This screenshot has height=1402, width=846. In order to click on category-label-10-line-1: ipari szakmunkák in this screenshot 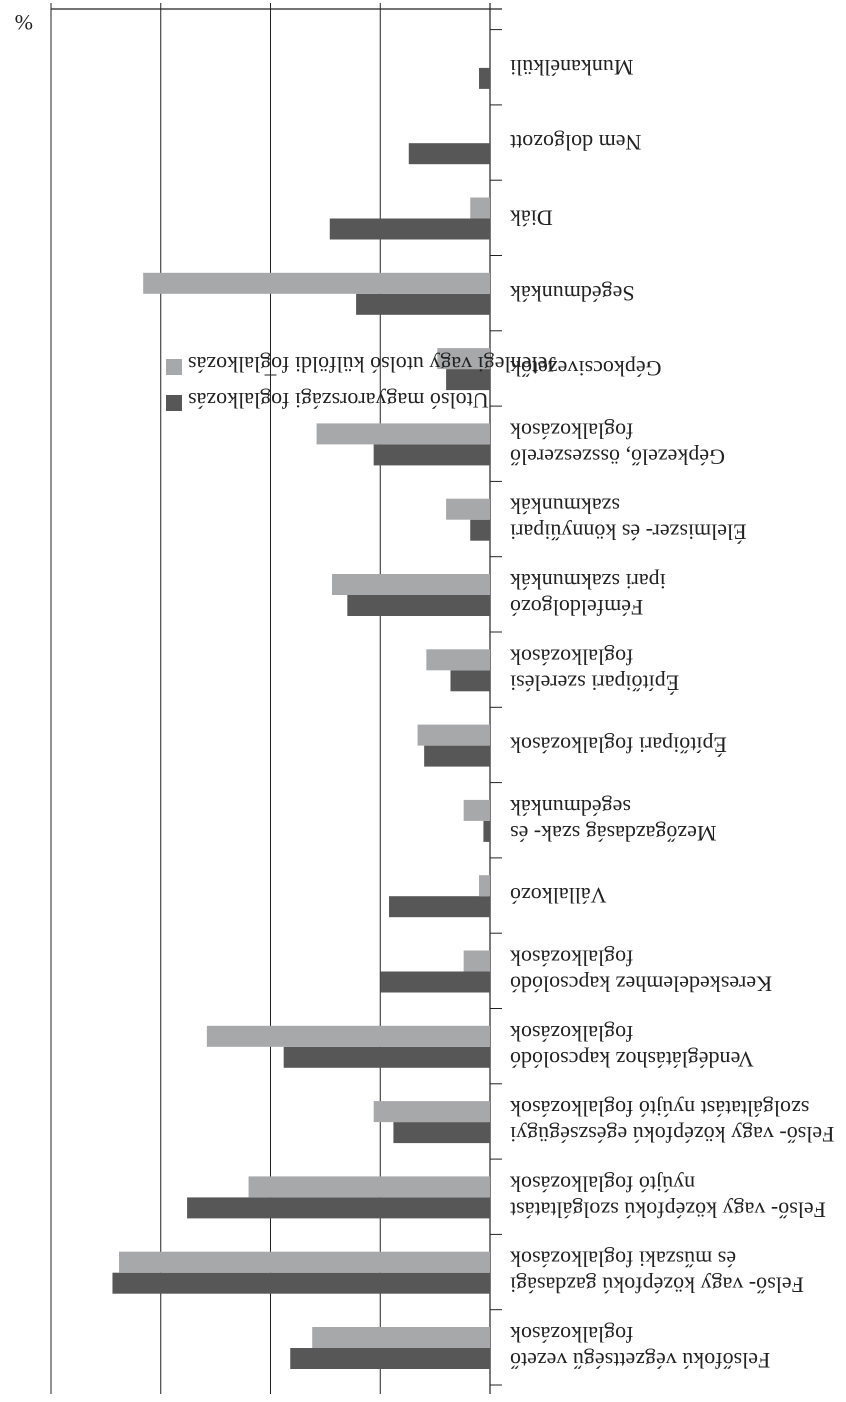, I will do `click(588, 581)`.